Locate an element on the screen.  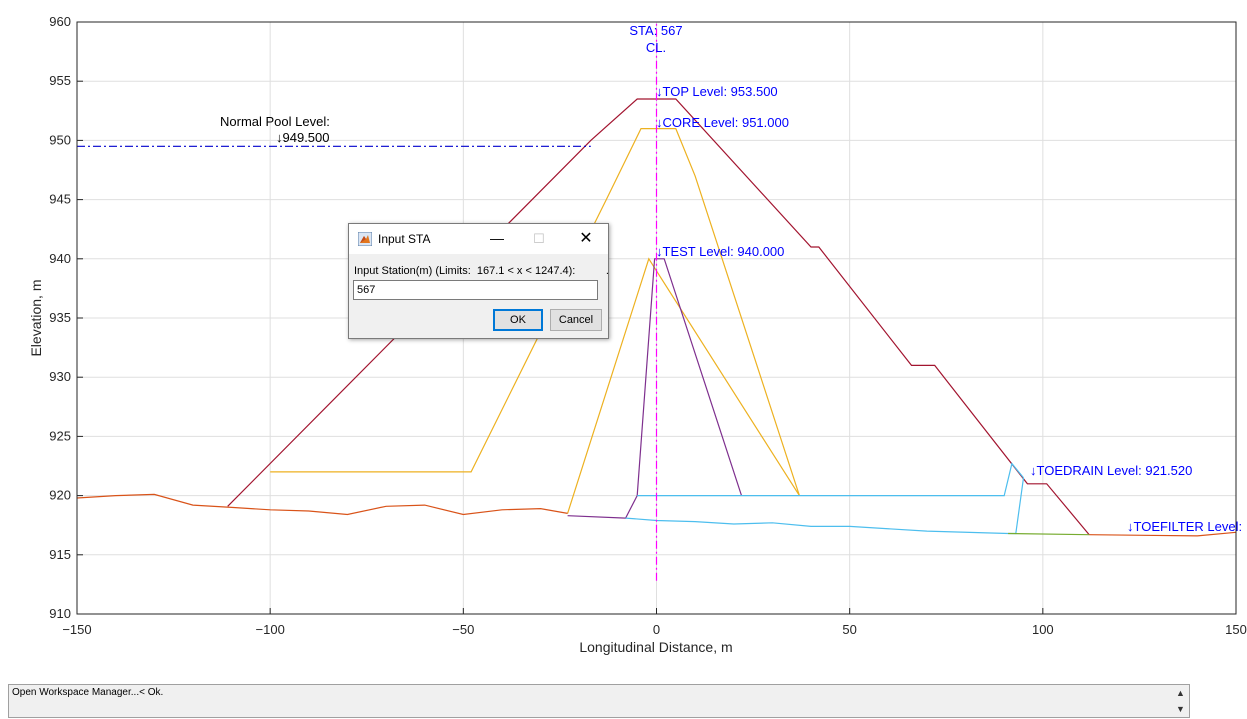
status-scrollbar: ▲ ▼ is located at coordinates (1180, 701).